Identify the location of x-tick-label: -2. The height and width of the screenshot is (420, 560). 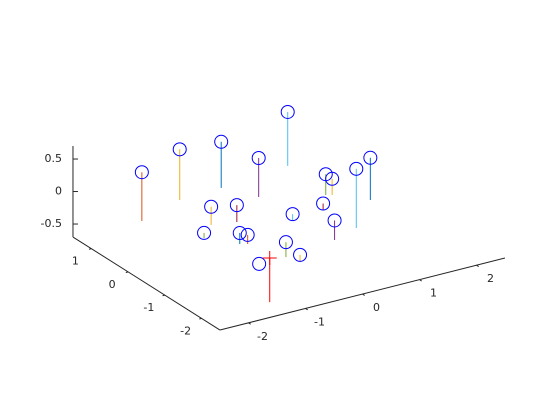
(262, 336).